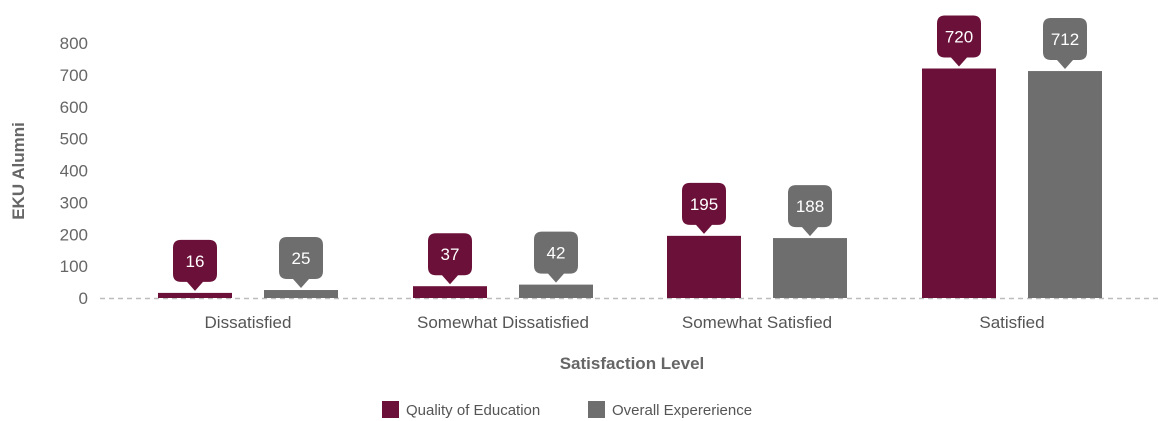  What do you see at coordinates (74, 234) in the screenshot?
I see `y-tick-label: 200` at bounding box center [74, 234].